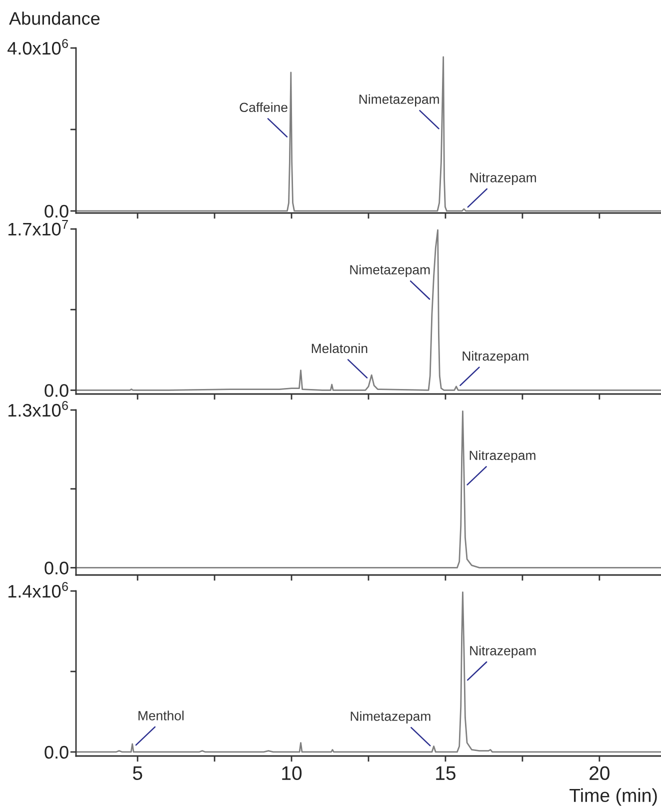 Image resolution: width=661 pixels, height=809 pixels. Describe the element at coordinates (38, 590) in the screenshot. I see `y-tick-label: 1.4x10$^{6}$` at that location.